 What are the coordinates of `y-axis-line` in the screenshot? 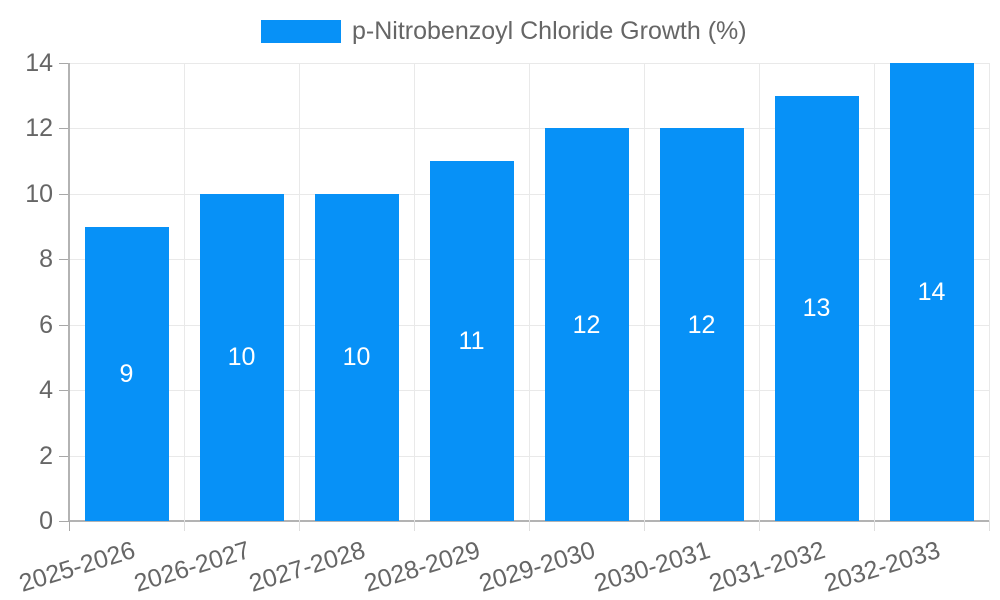 It's located at (69, 292).